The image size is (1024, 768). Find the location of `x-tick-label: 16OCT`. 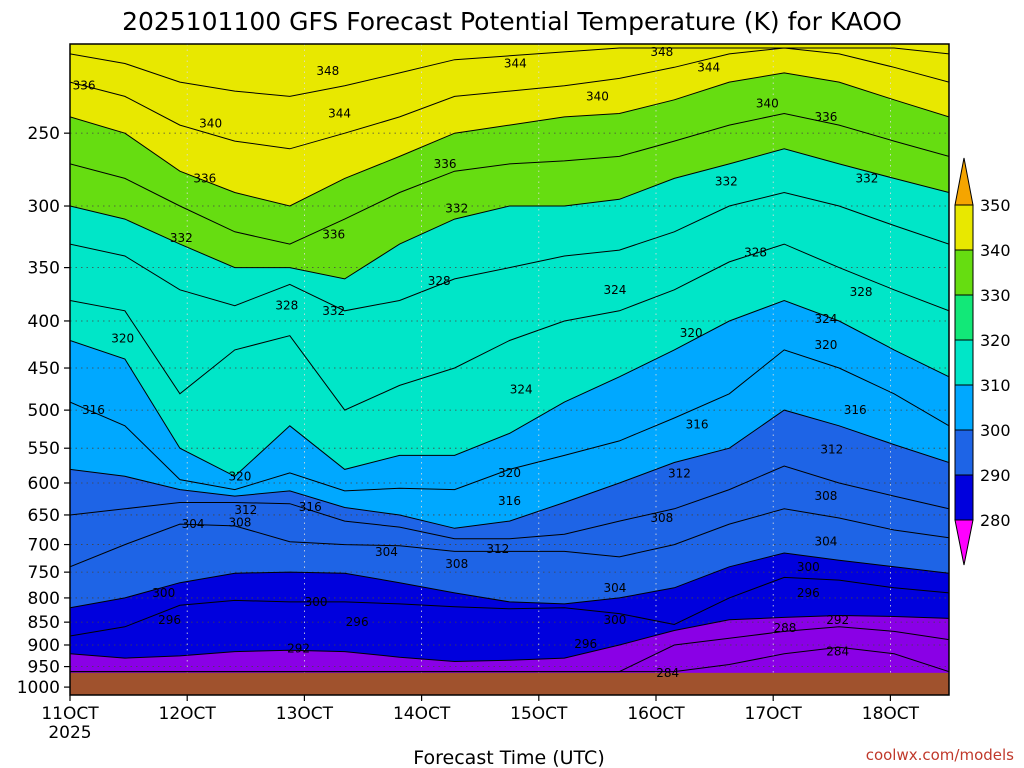

x-tick-label: 16OCT is located at coordinates (656, 714).